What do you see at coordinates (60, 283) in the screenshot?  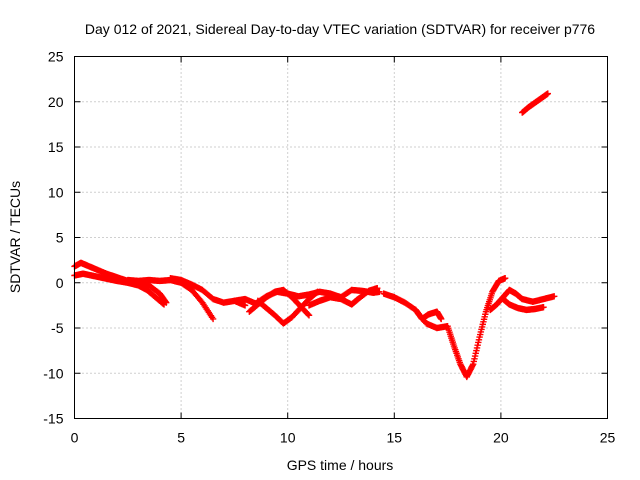 I see `y-tick-label: 0` at bounding box center [60, 283].